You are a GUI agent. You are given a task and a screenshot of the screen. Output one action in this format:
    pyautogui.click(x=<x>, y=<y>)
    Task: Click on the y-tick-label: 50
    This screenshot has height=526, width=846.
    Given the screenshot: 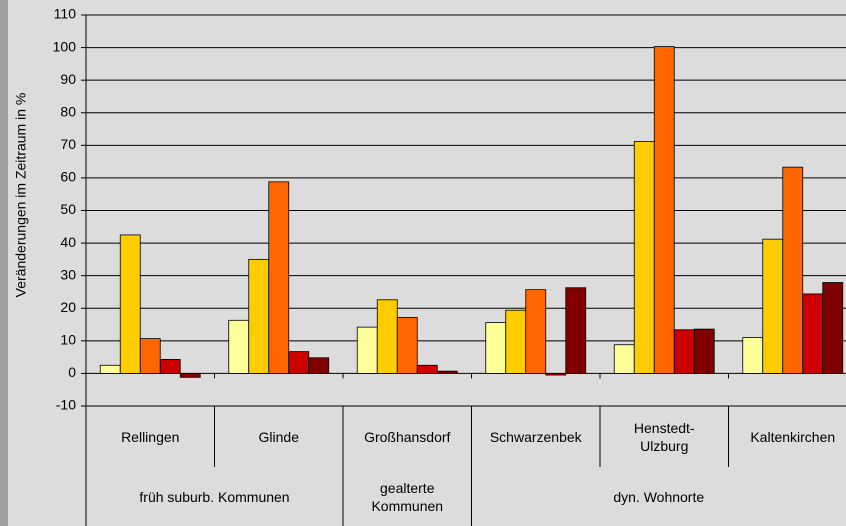 What is the action you would take?
    pyautogui.click(x=68, y=209)
    